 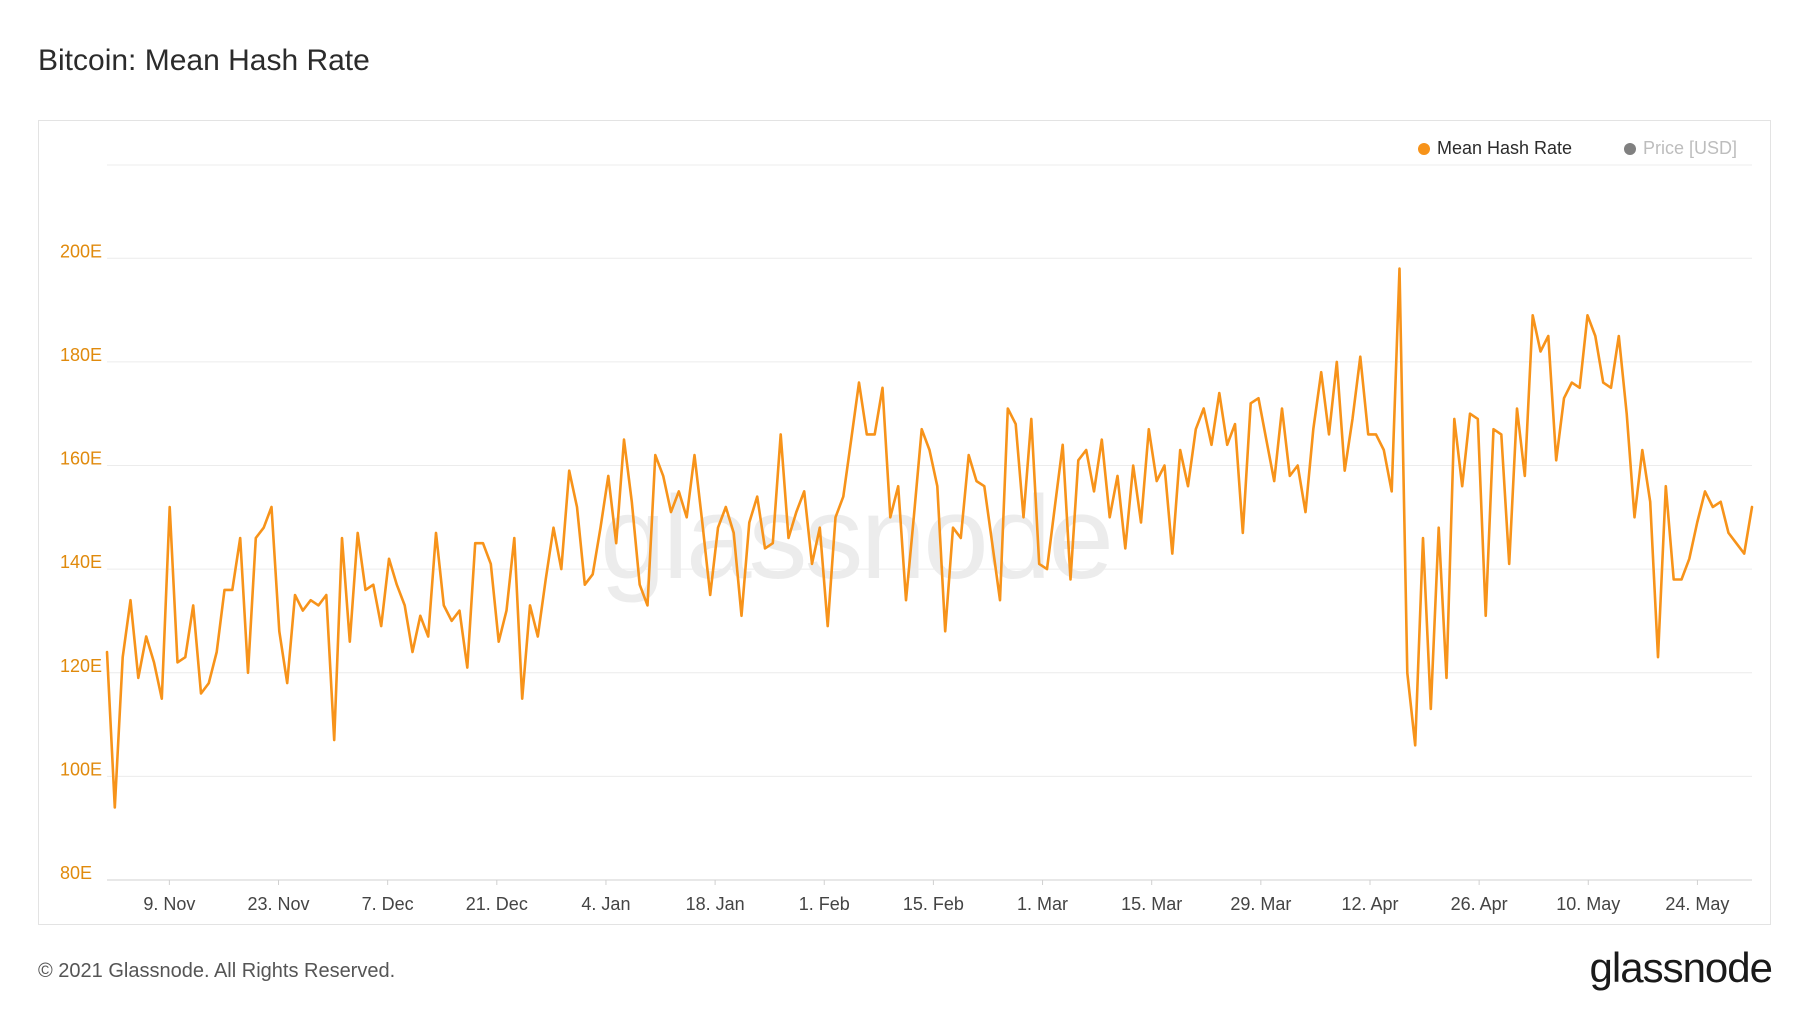 What do you see at coordinates (217, 971) in the screenshot?
I see `copyright-text: © 2021 Glassnode. All Rights Reserved.` at bounding box center [217, 971].